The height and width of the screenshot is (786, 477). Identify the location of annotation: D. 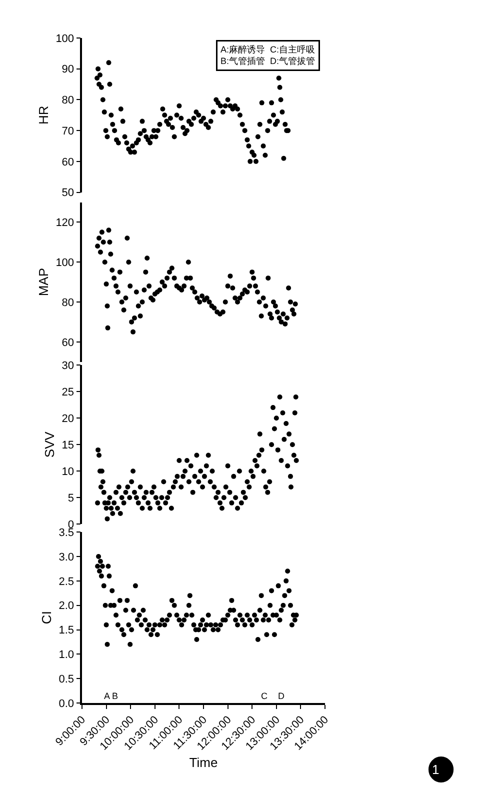
(281, 696).